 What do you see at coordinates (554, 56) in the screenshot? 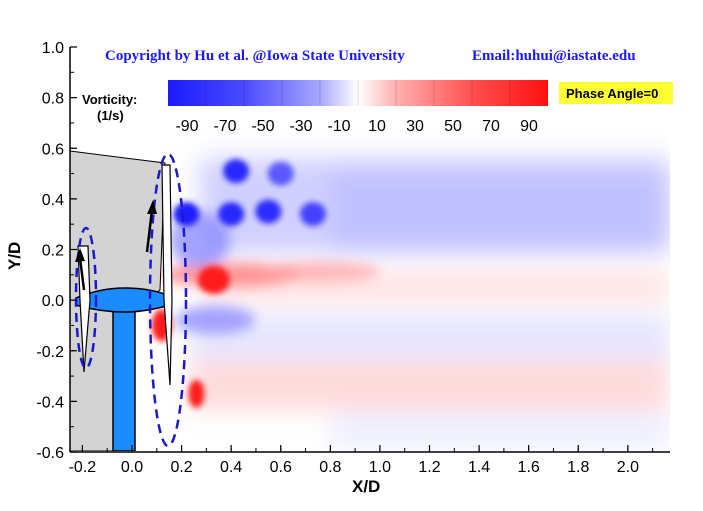
I see `email-text: Email:huhui@iastate.edu` at bounding box center [554, 56].